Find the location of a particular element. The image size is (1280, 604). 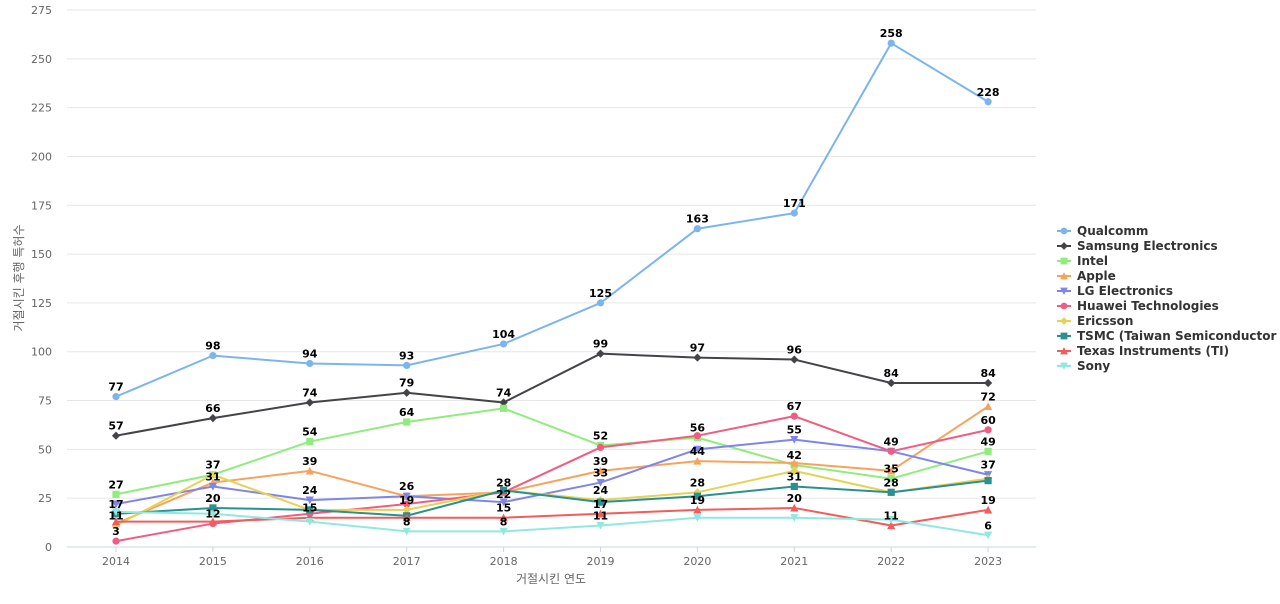

data-label: 67 is located at coordinates (794, 406).